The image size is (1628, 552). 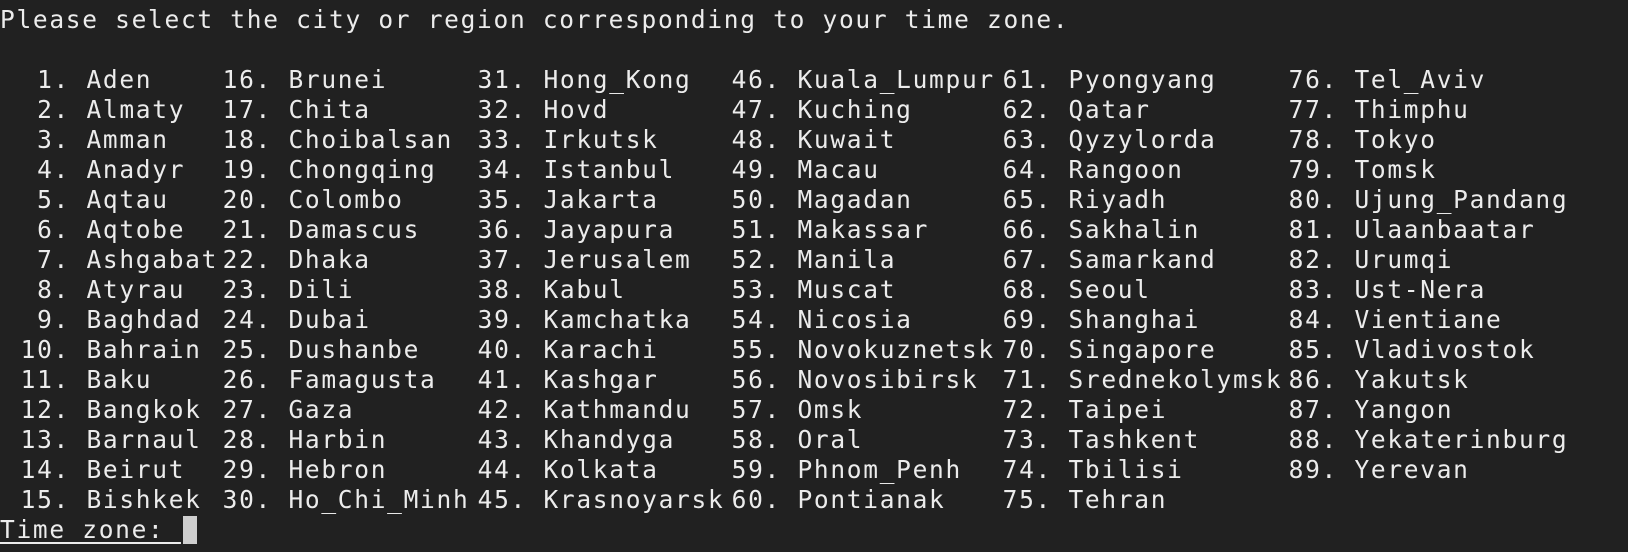 What do you see at coordinates (756, 139) in the screenshot?
I see `option-number: 48.` at bounding box center [756, 139].